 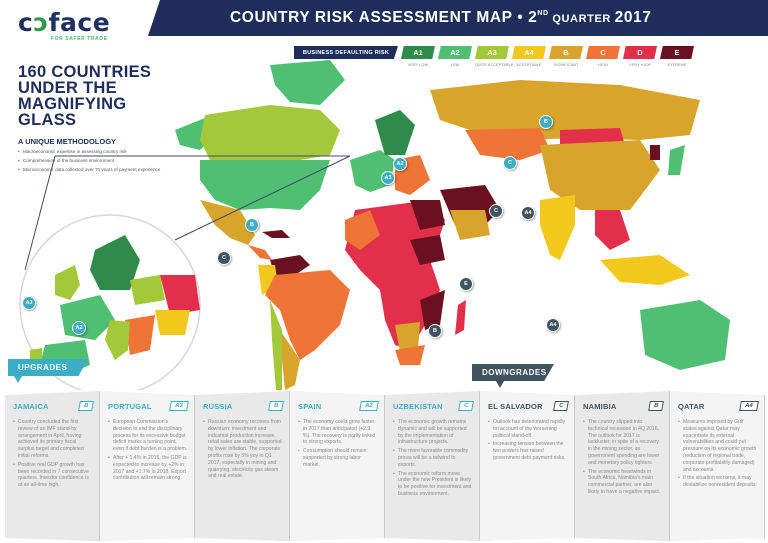 I want to click on pin-jamaica: B, so click(x=252, y=225).